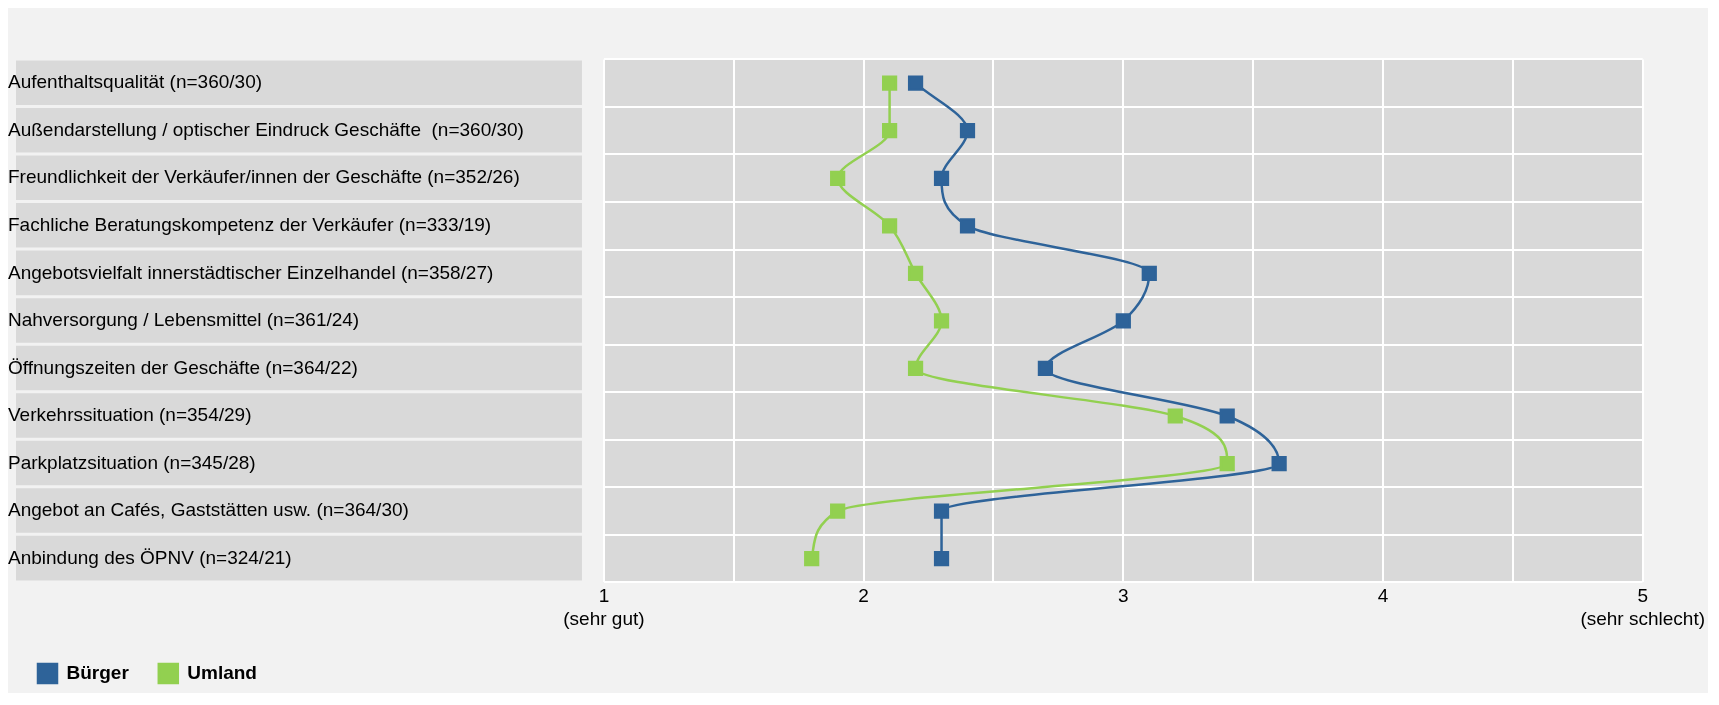 The width and height of the screenshot is (1719, 705). I want to click on y-tick-label: Fachliche Beratungskompetenz der Verkäufer (n=333/19), so click(250, 225).